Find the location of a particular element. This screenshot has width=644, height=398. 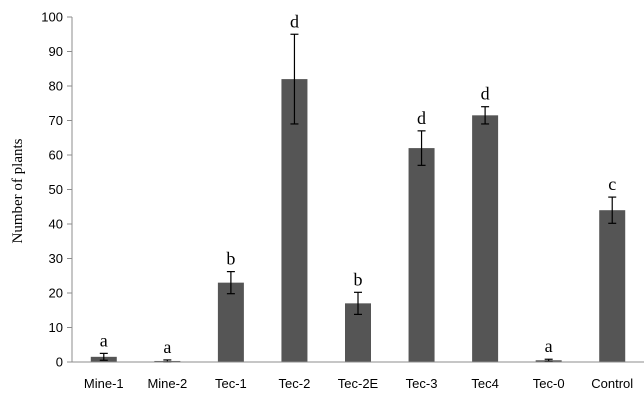

y-tick-label: 0 is located at coordinates (59, 362).